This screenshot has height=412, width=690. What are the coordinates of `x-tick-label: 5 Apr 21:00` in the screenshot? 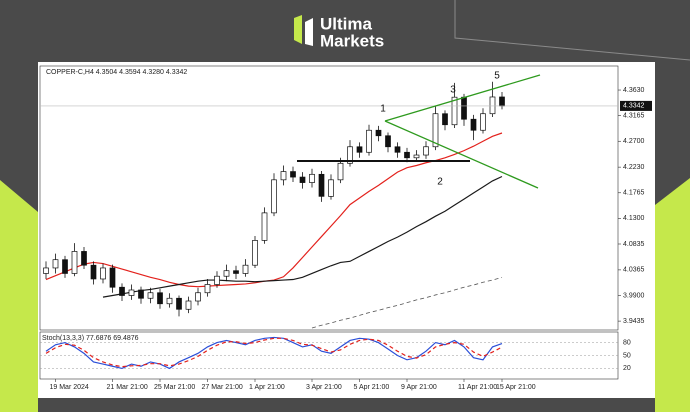 It's located at (372, 387).